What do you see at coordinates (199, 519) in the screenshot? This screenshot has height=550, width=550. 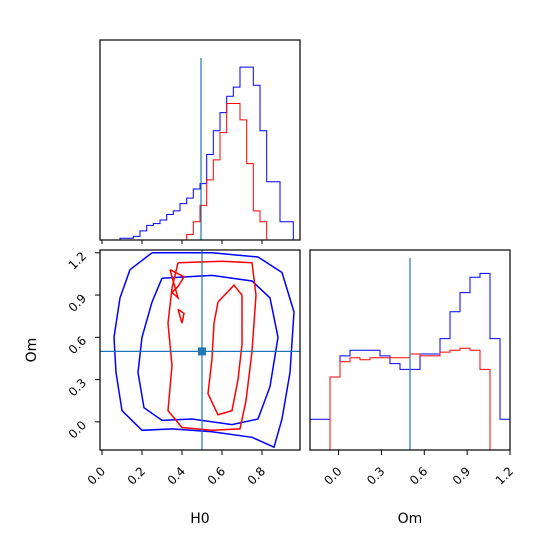 I see `joint-x-axis-label: H0` at bounding box center [199, 519].